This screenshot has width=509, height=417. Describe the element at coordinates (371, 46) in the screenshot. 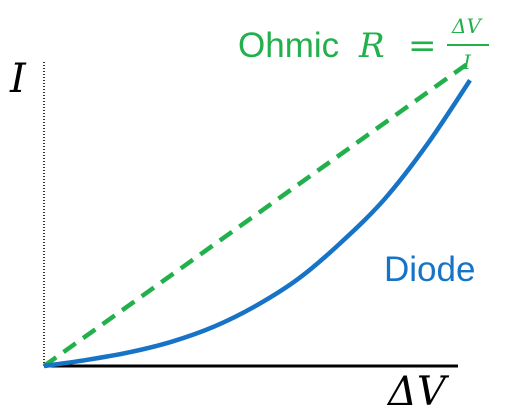

I see `ohmic-formula-lhs: R` at that location.